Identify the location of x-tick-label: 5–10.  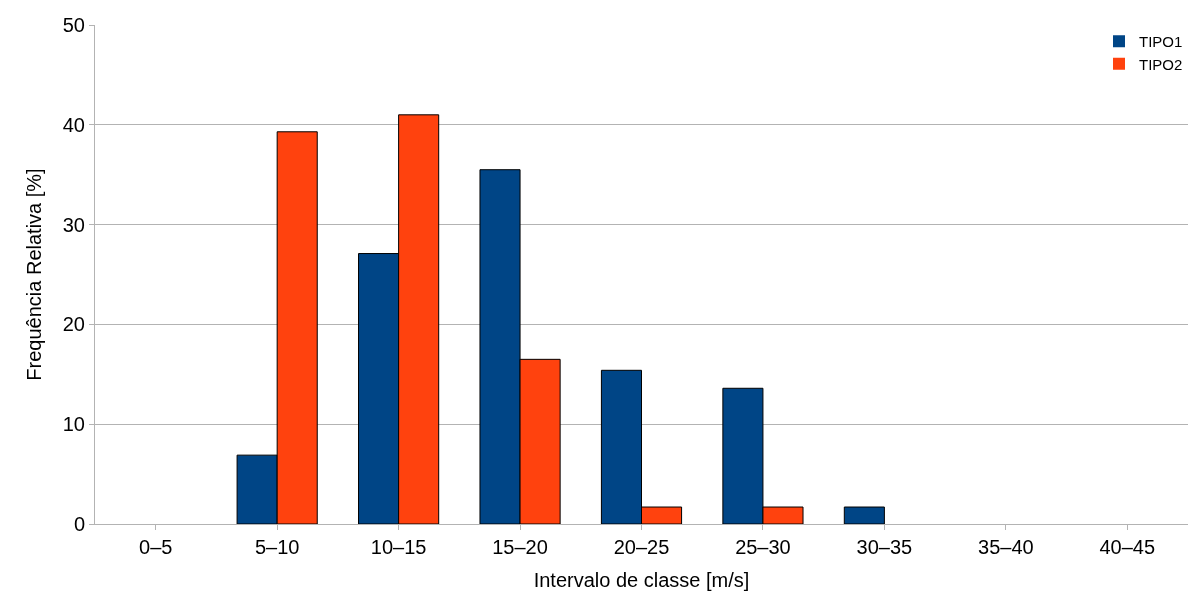
(277, 547).